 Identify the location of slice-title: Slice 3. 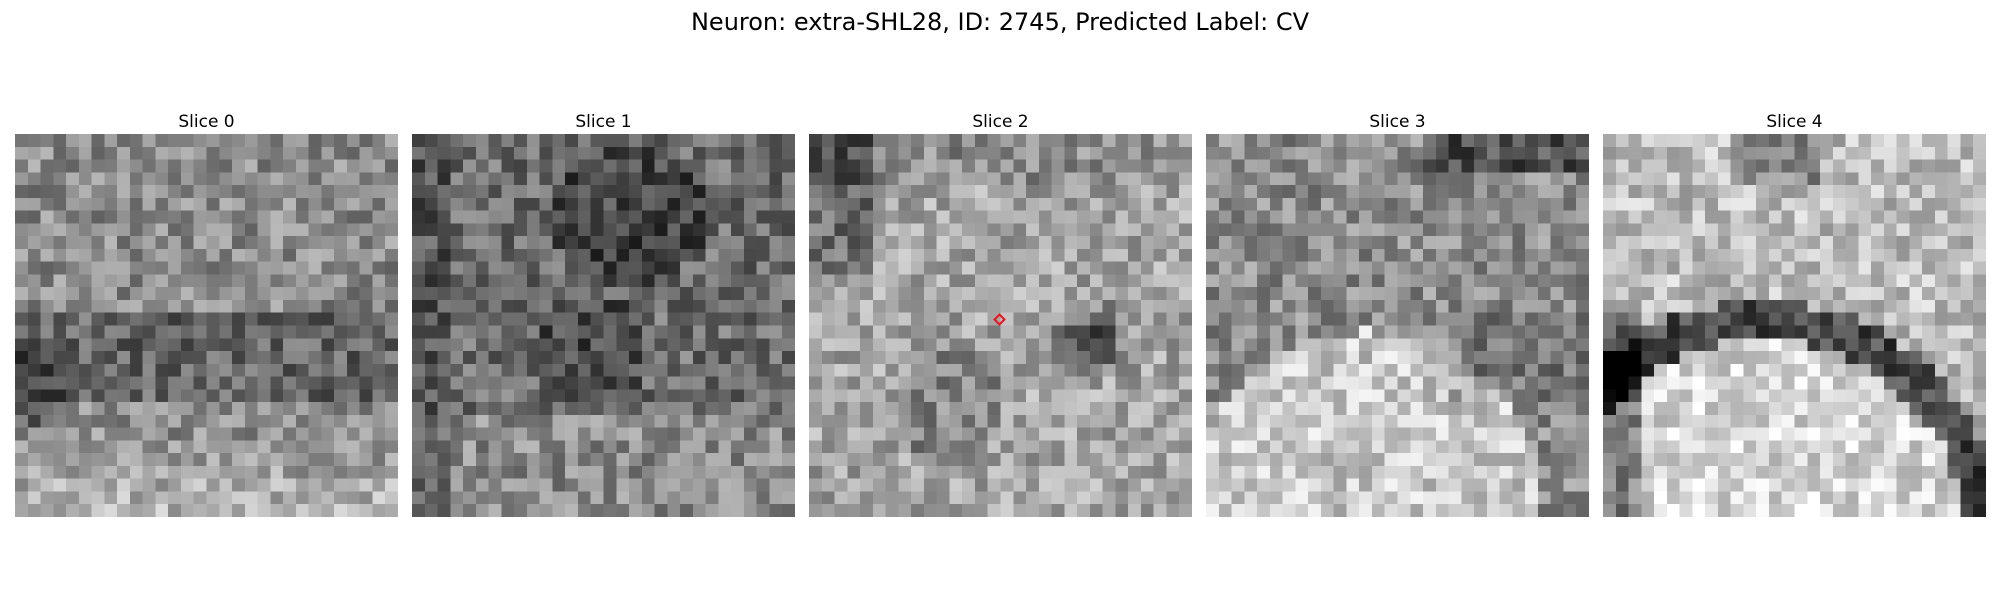
(1397, 122).